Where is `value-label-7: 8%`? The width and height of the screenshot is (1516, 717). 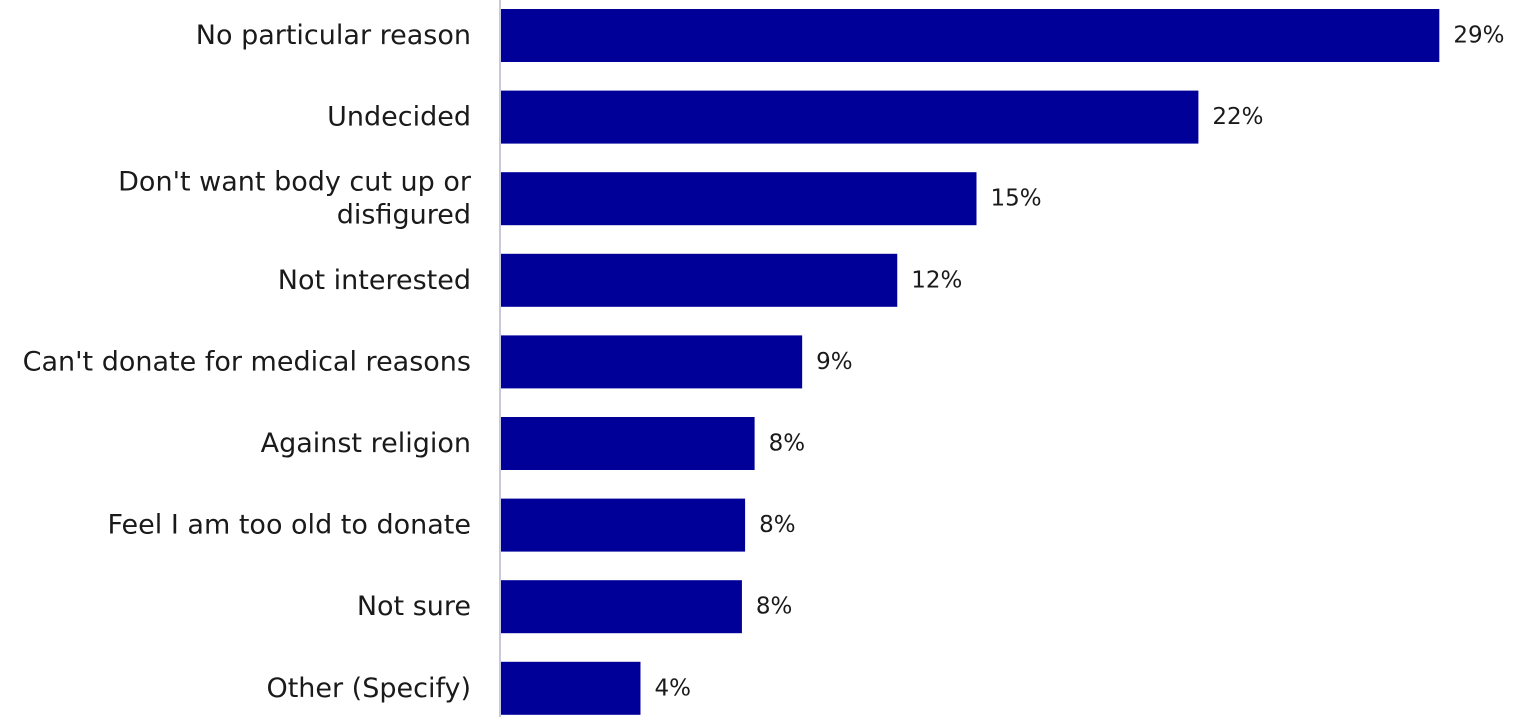 value-label-7: 8% is located at coordinates (774, 607).